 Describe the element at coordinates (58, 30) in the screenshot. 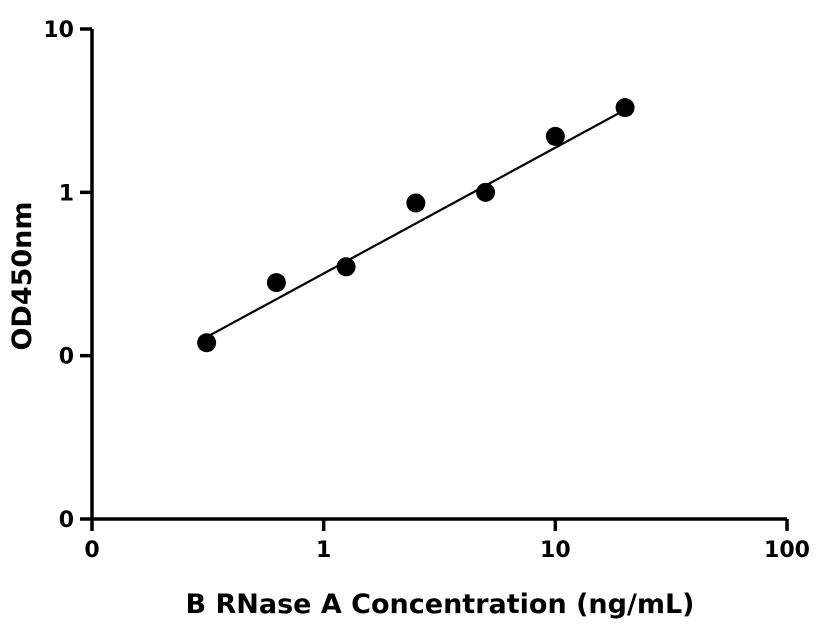

I see `y-tick-label: 10` at that location.